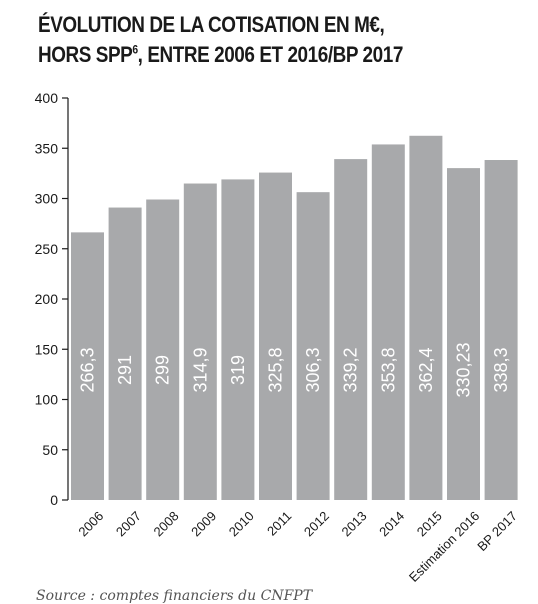 Image resolution: width=538 pixels, height=604 pixels. I want to click on bar-value-label: 353,8, so click(388, 369).